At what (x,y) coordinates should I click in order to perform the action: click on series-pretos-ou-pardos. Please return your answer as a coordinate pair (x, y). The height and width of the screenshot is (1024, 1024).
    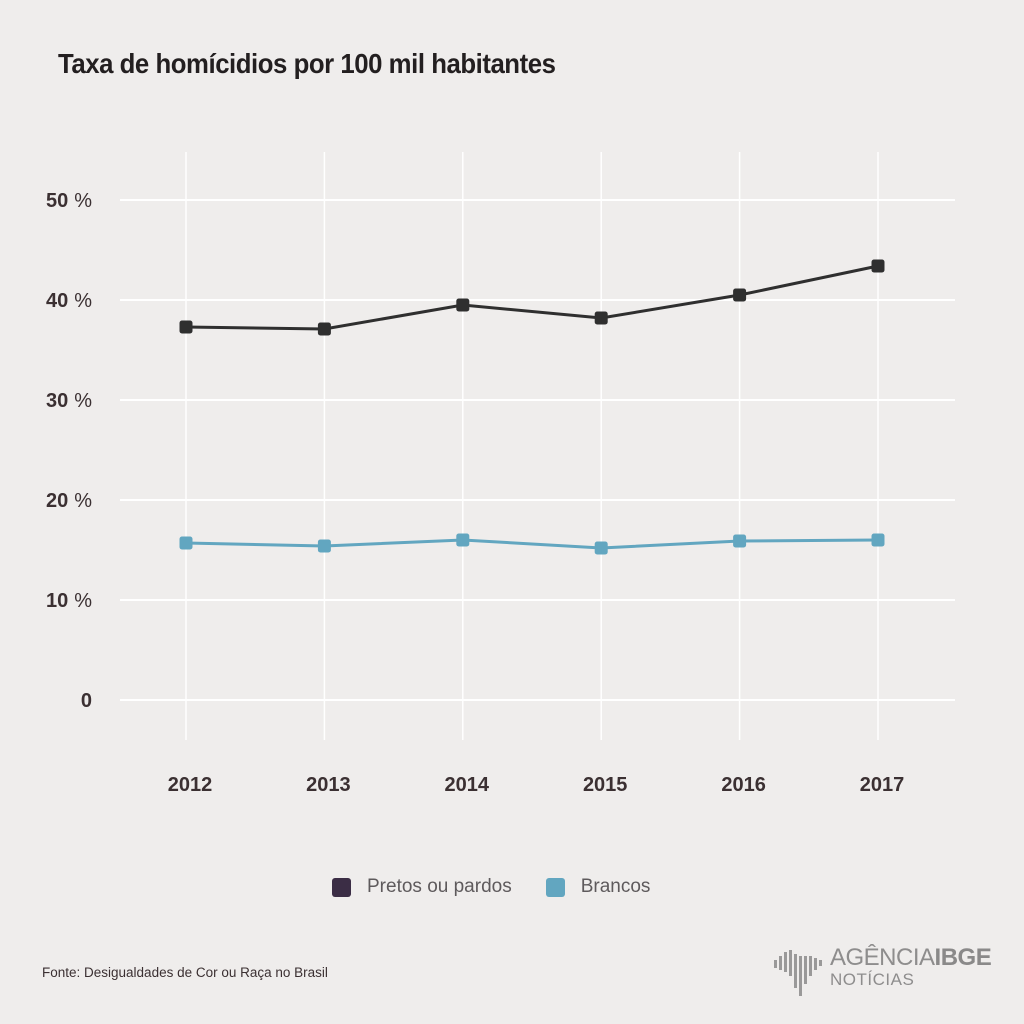
    Looking at the image, I should click on (532, 297).